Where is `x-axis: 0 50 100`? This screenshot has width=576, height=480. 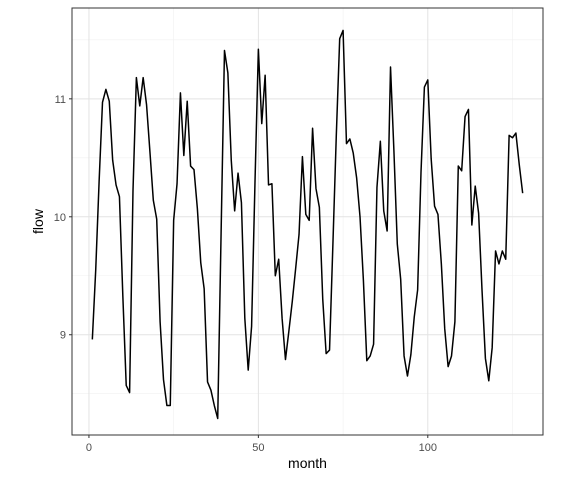 x-axis: 0 50 100 is located at coordinates (261, 444).